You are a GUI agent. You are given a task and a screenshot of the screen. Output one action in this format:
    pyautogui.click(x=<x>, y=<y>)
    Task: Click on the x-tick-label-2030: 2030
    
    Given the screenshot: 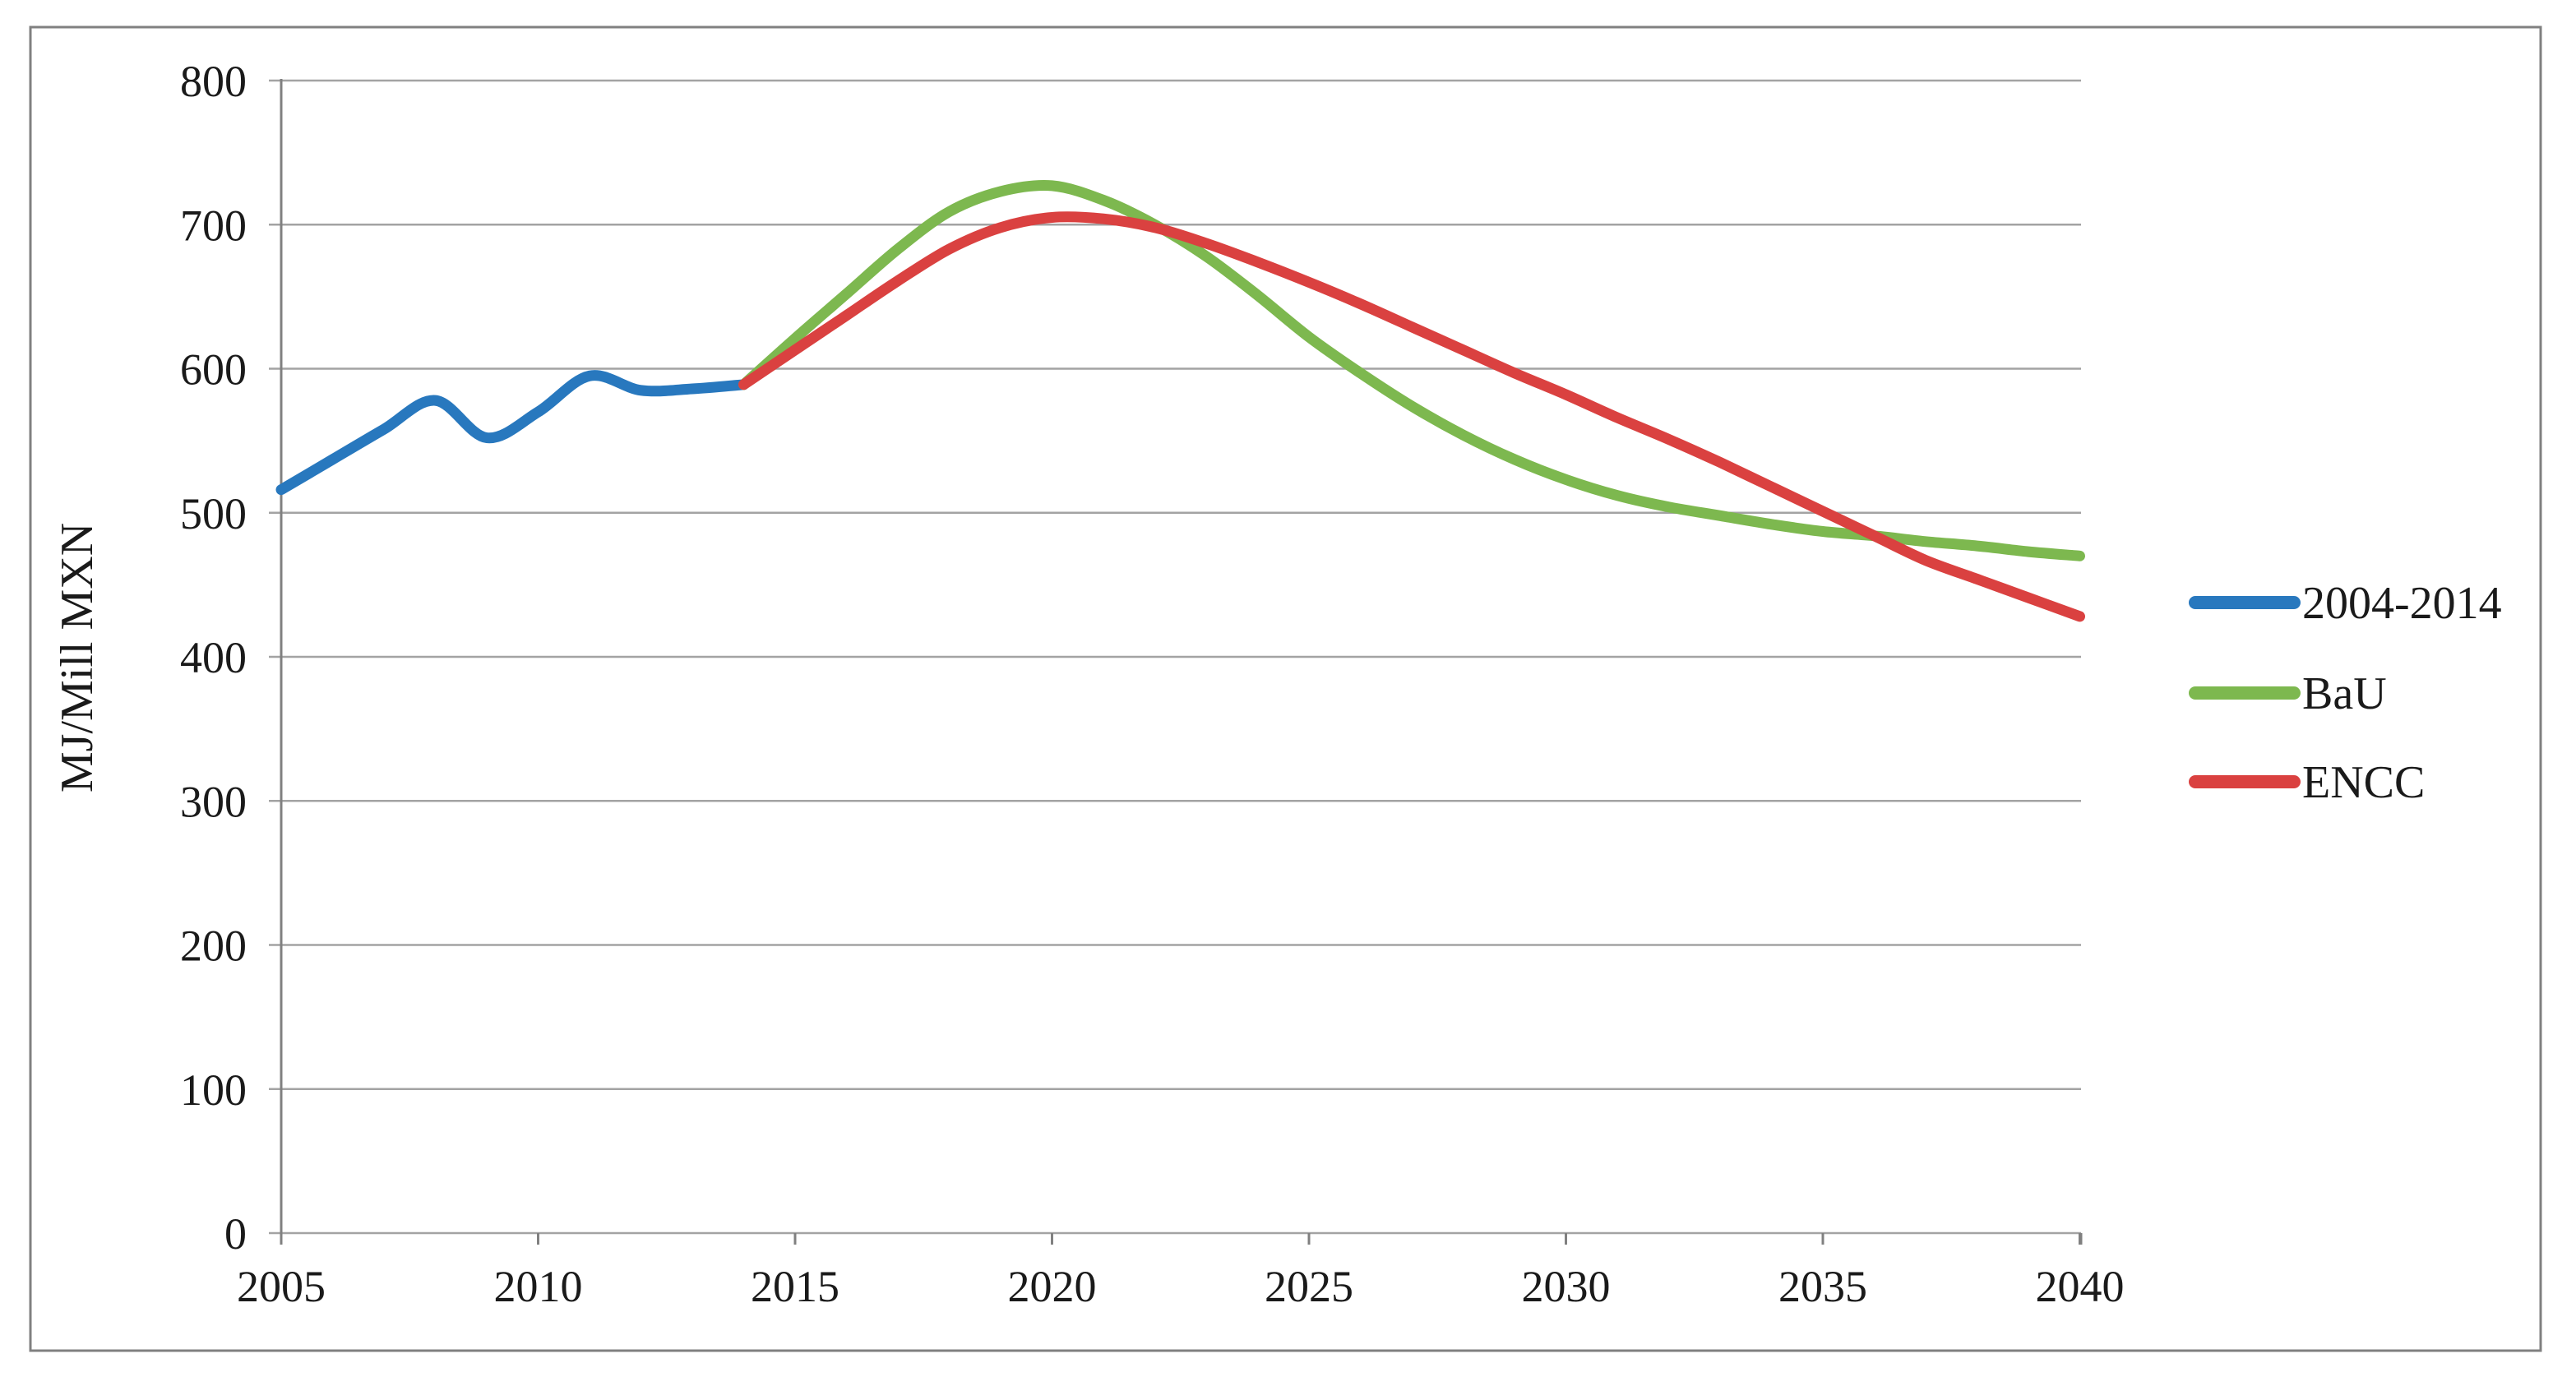 What is the action you would take?
    pyautogui.click(x=1566, y=1286)
    